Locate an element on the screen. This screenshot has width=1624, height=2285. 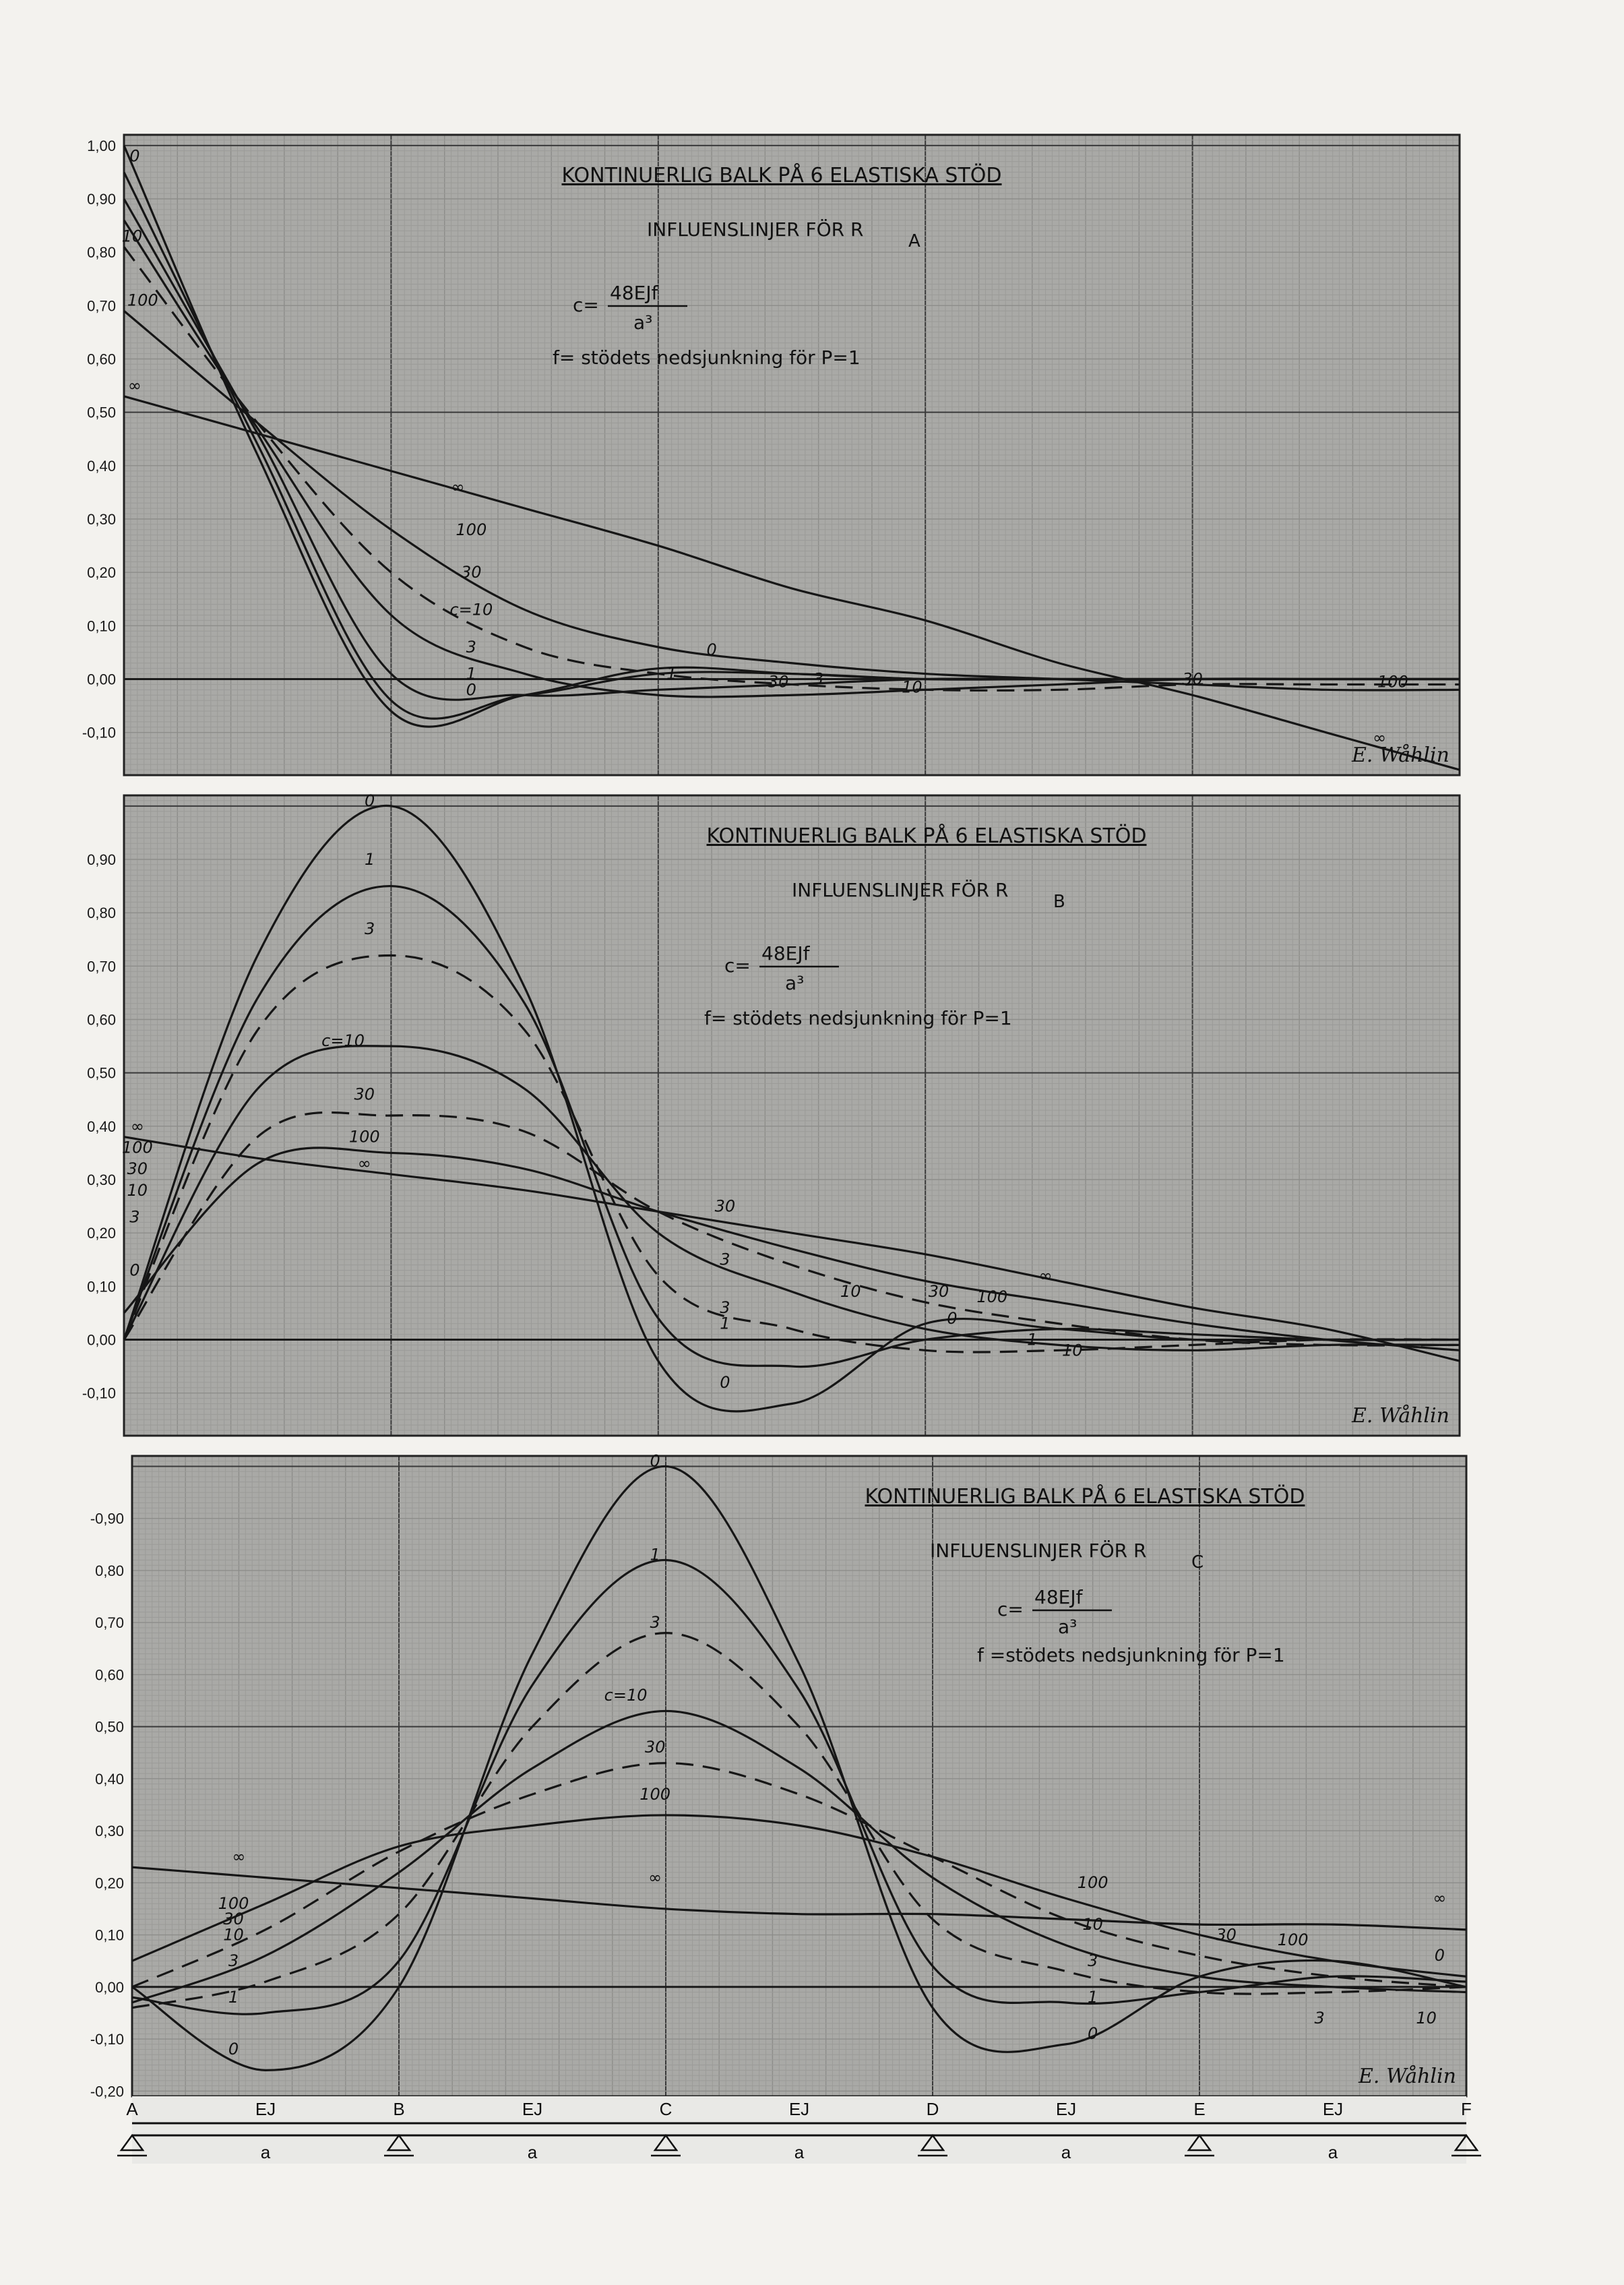
beam-diagram: A B C D E F EJ EJ EJ EJ EJ a a a a a is located at coordinates (799, 2130).